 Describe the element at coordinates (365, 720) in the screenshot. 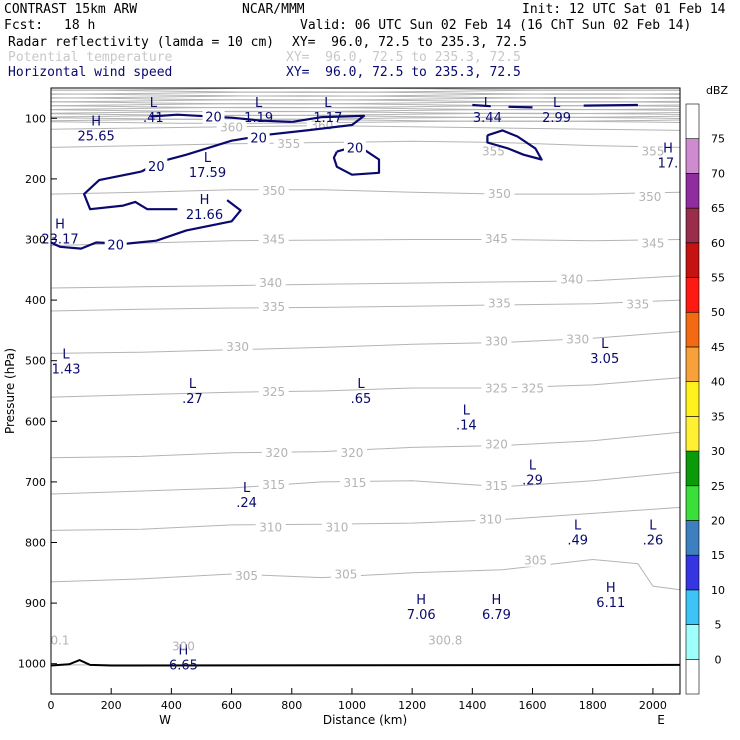

I see `x-axis-title: Distance (km)` at that location.